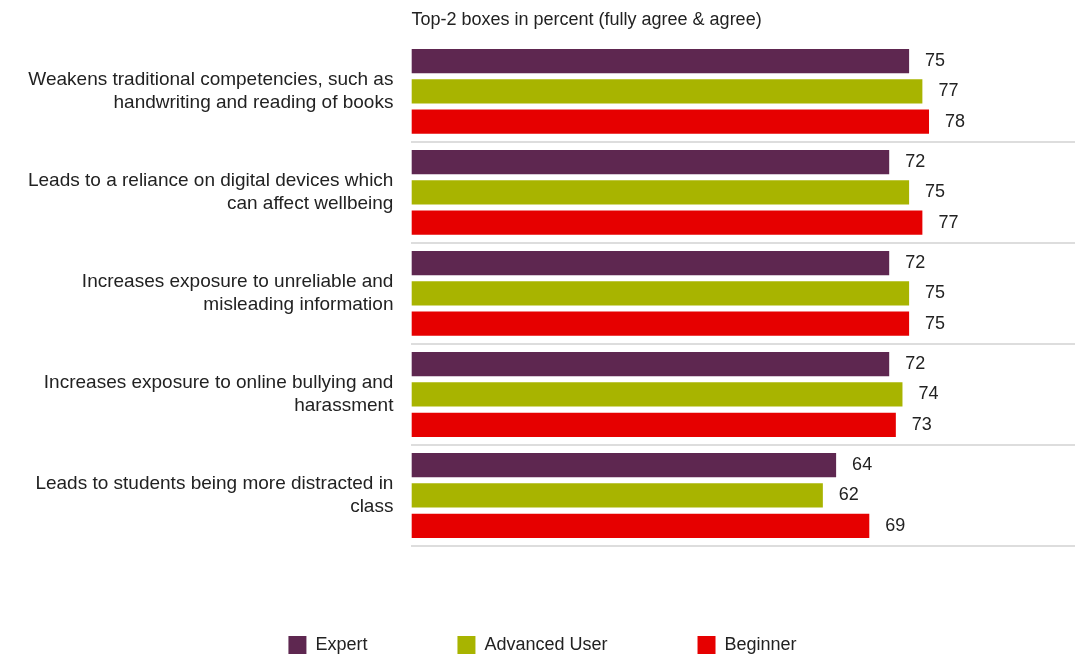  I want to click on data-label: 74, so click(928, 393).